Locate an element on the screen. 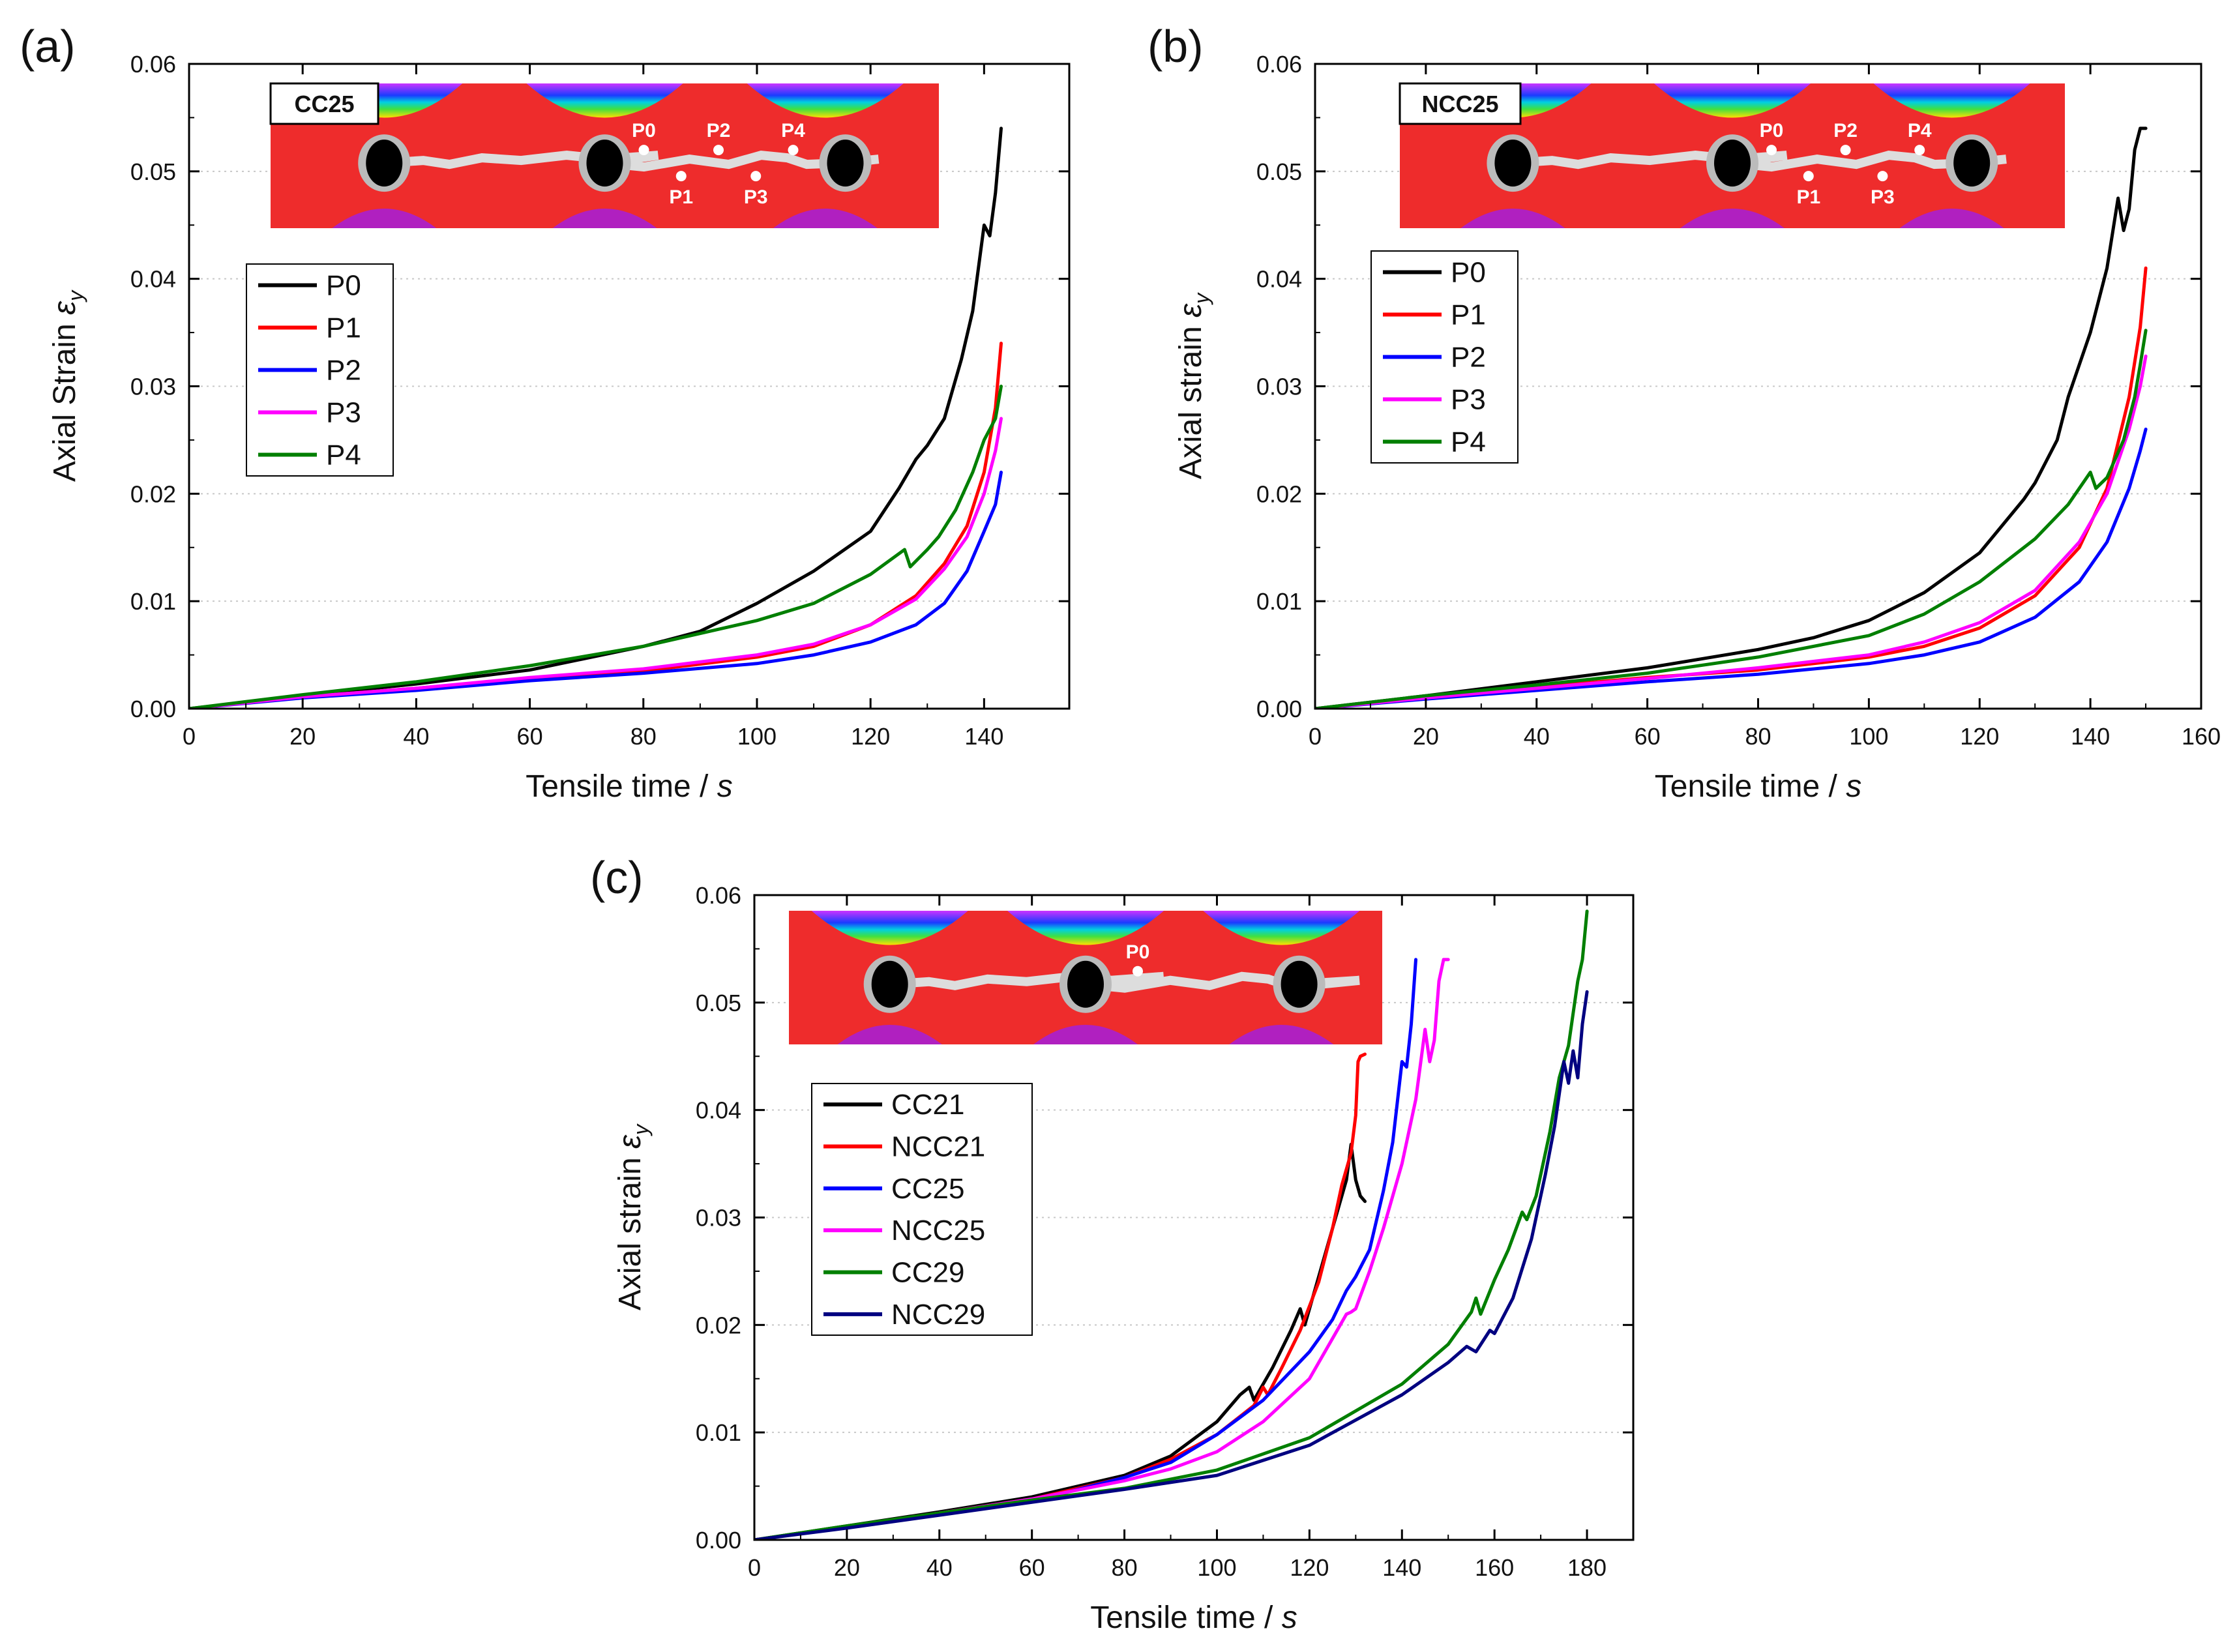 This screenshot has height=1652, width=2237. x-tick-label: 180 is located at coordinates (1587, 1567).